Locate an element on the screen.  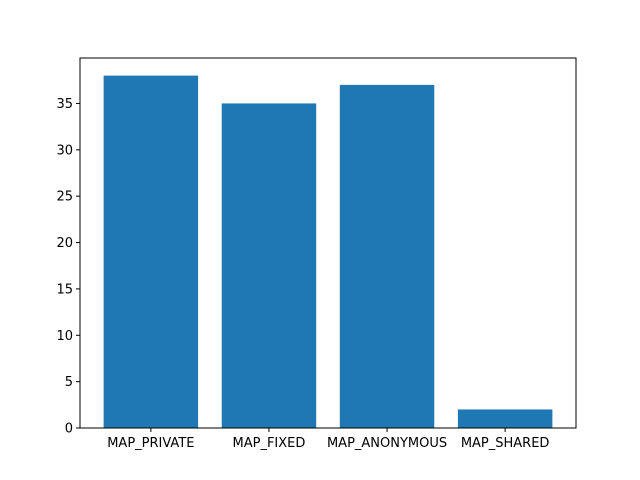
y-axis-ticks: 0 5 10 15 20 25 30 35 is located at coordinates (68, 267).